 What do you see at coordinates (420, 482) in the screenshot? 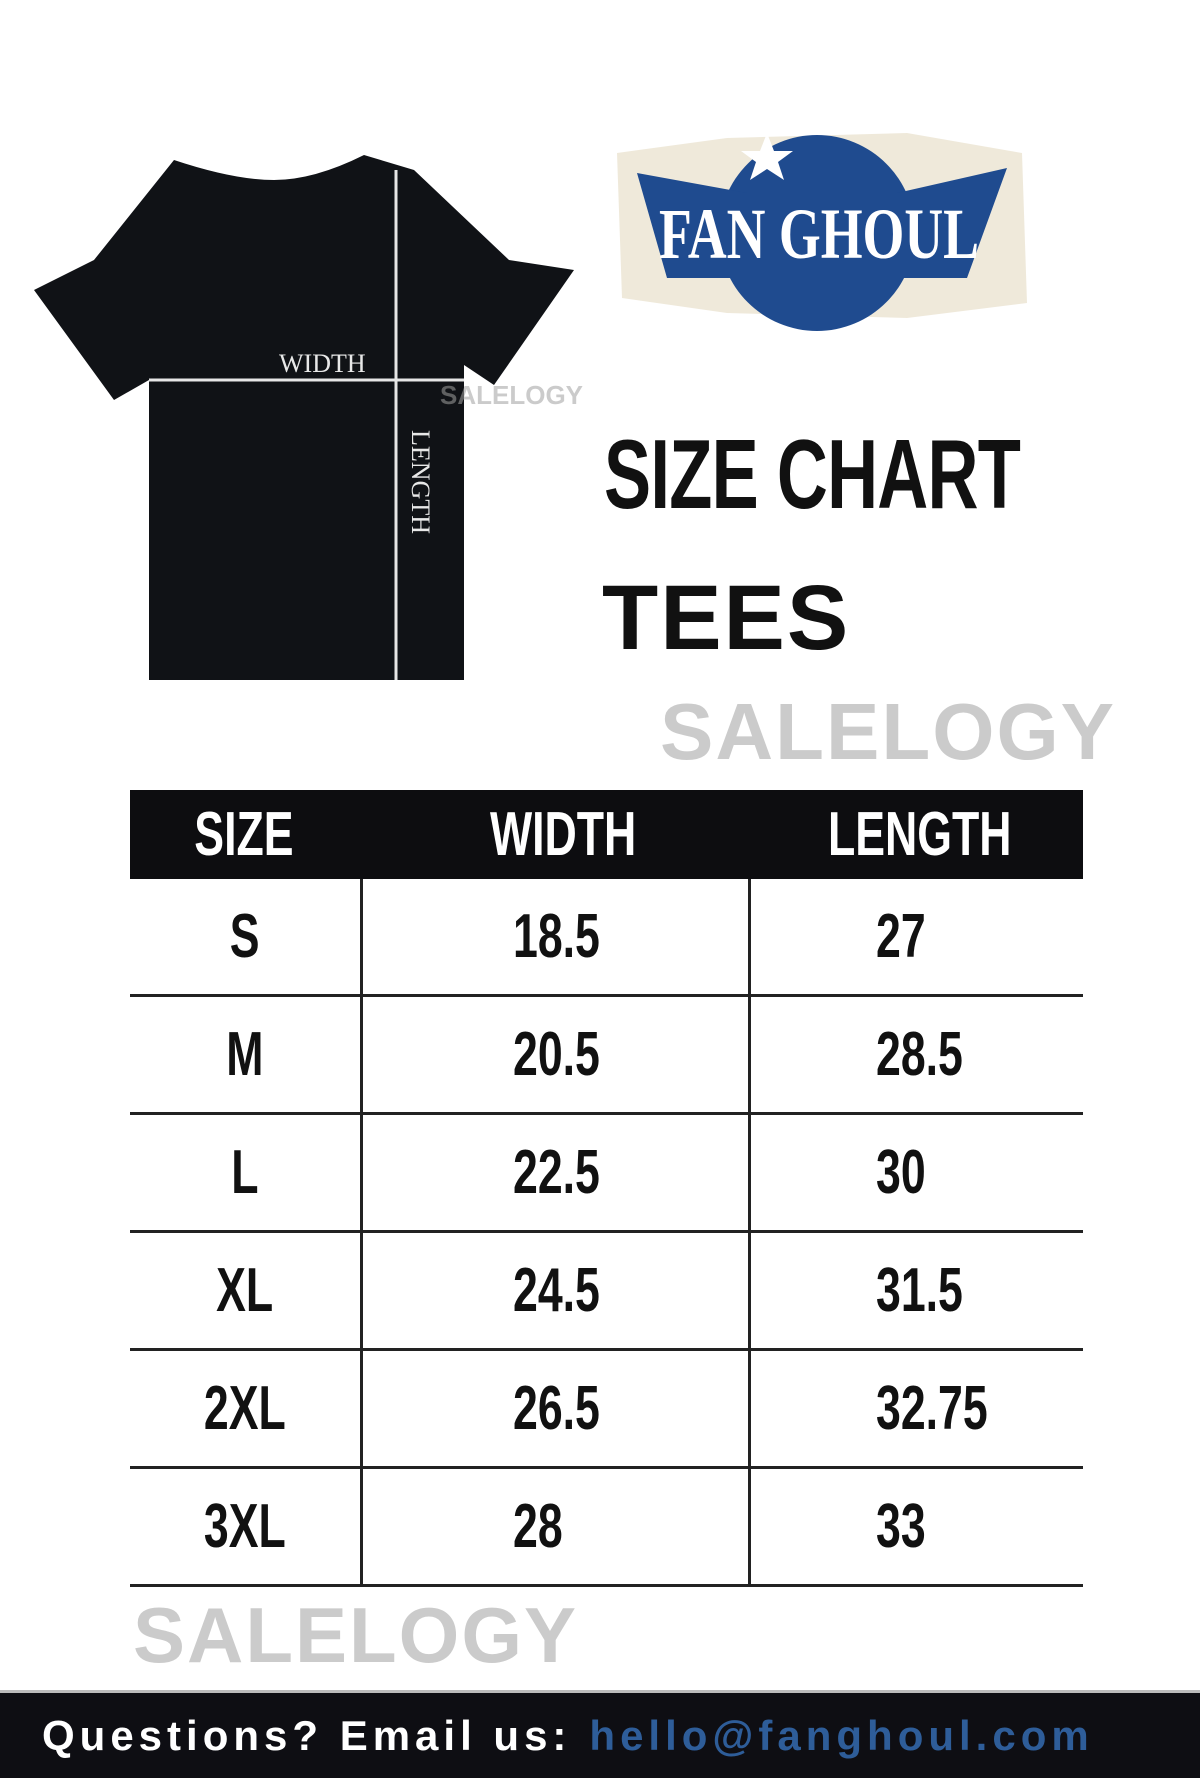
I see `length-label: LENGTH` at bounding box center [420, 482].